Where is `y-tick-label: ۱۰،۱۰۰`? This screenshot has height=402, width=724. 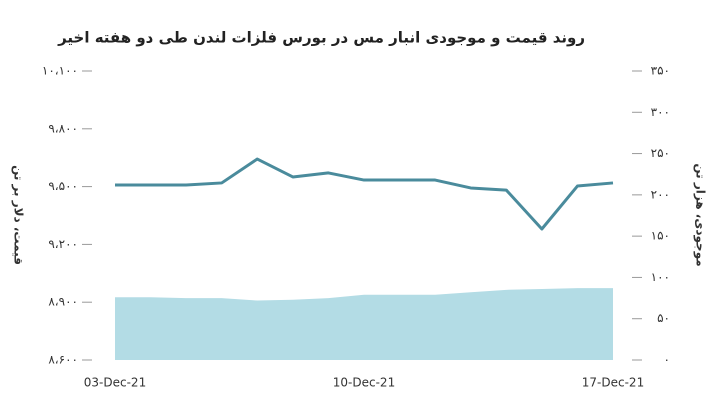 y-tick-label: ۱۰،۱۰۰ is located at coordinates (60, 71).